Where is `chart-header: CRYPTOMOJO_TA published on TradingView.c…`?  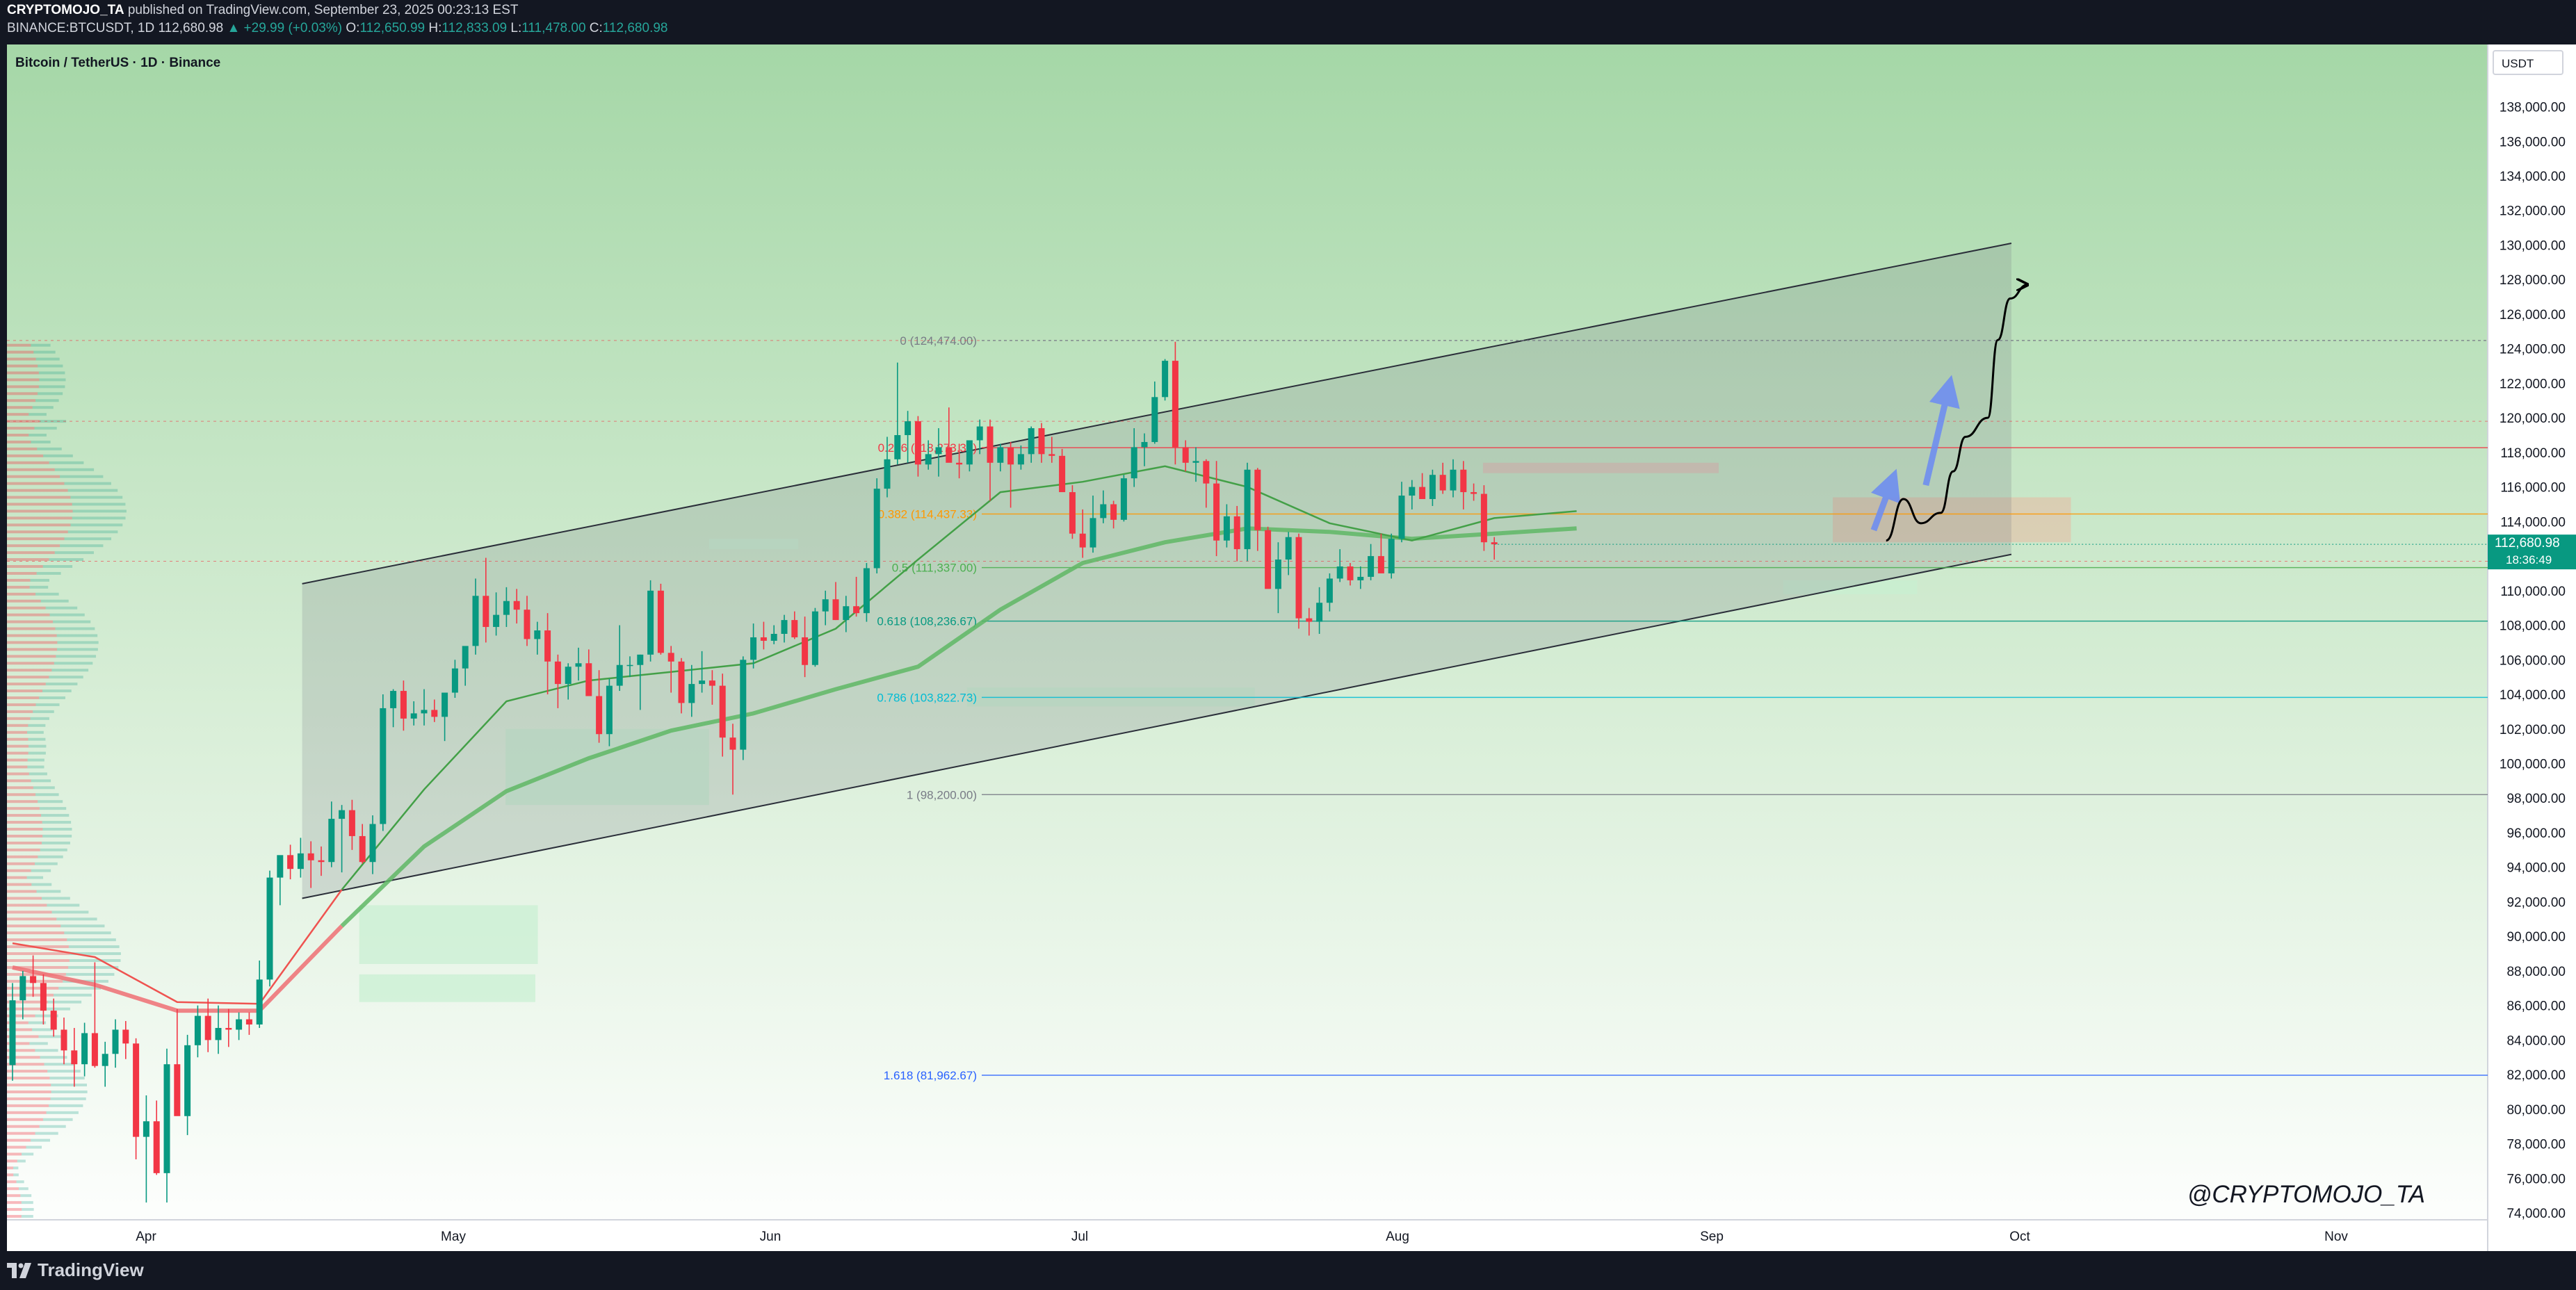
chart-header: CRYPTOMOJO_TA published on TradingView.c… is located at coordinates (1288, 22).